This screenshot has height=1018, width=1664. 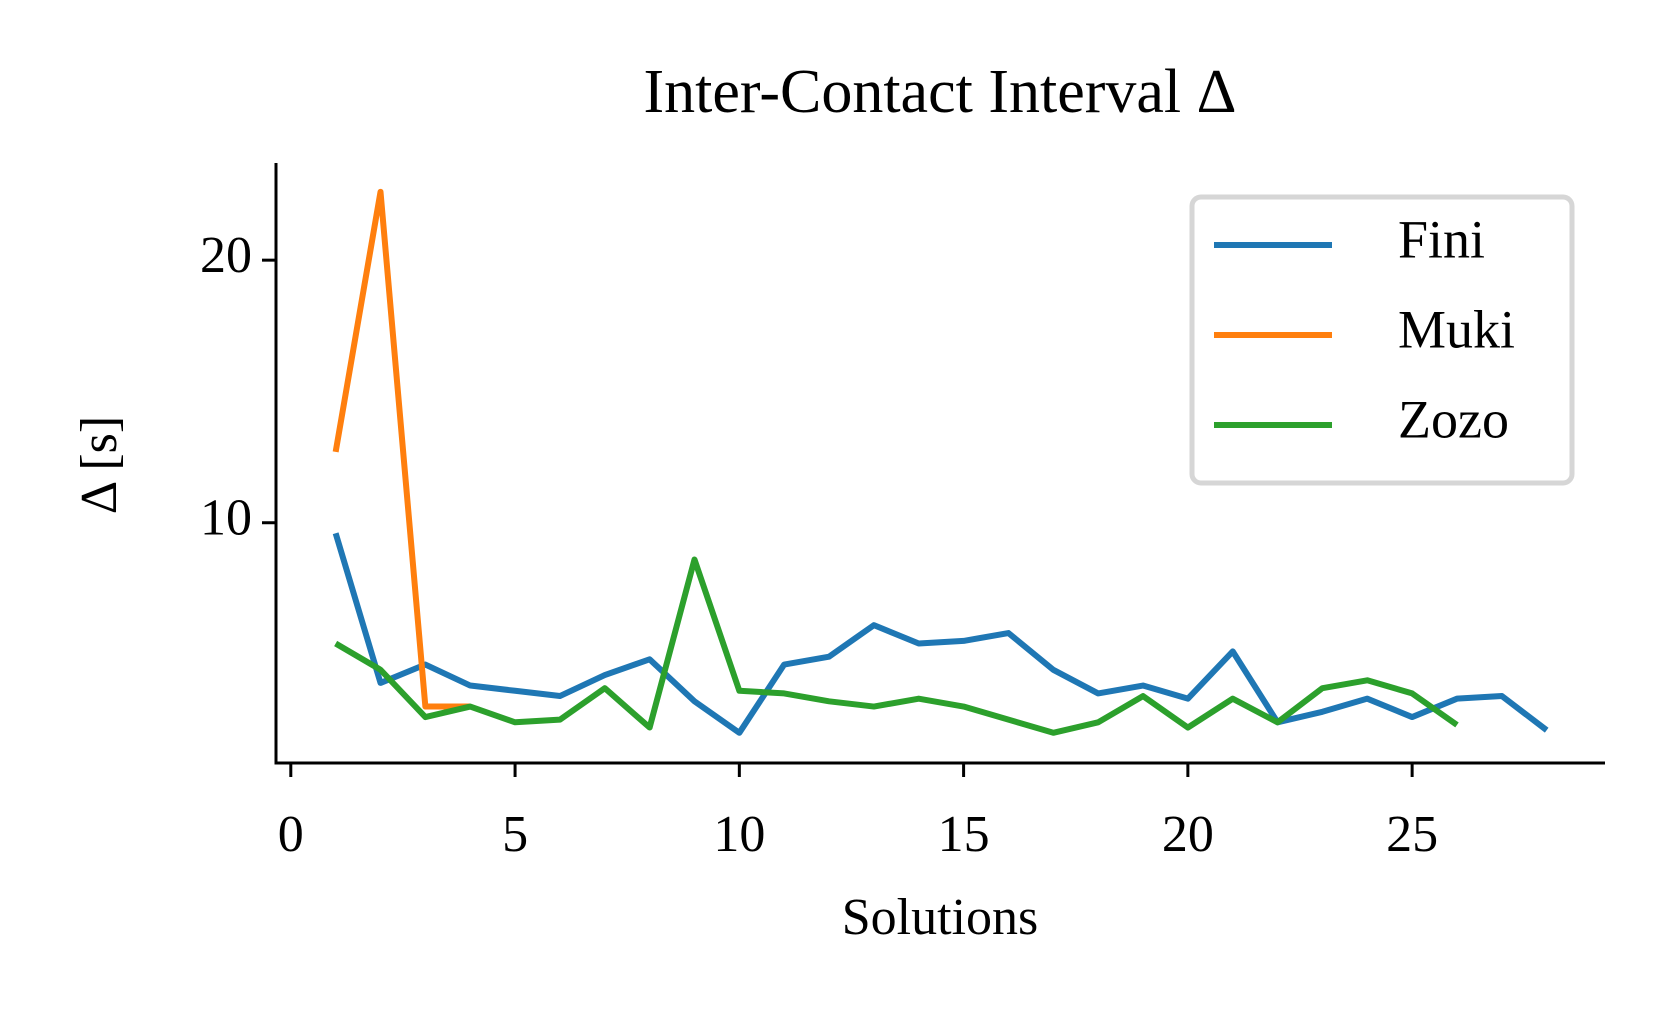 I want to click on x-tick-label: 15, so click(x=964, y=834).